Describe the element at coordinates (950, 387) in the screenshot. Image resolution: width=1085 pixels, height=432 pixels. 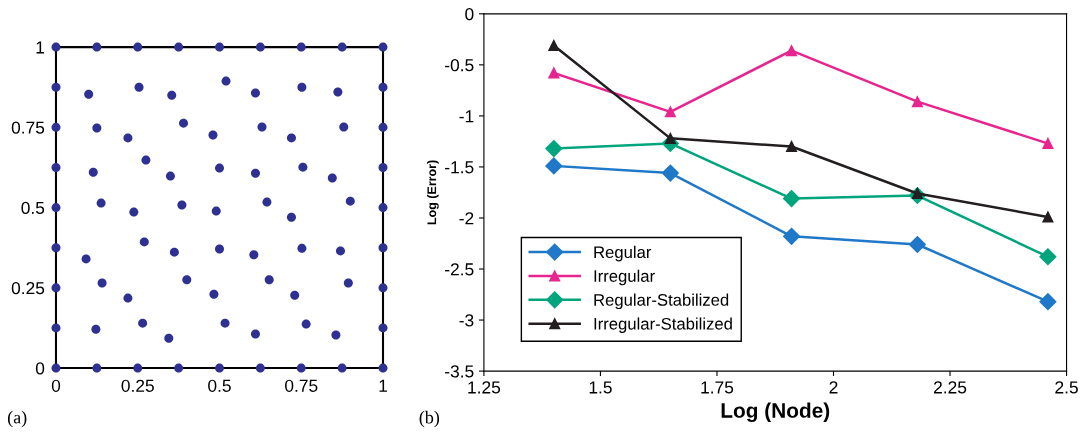
I see `x-tick-label: 2.25` at that location.